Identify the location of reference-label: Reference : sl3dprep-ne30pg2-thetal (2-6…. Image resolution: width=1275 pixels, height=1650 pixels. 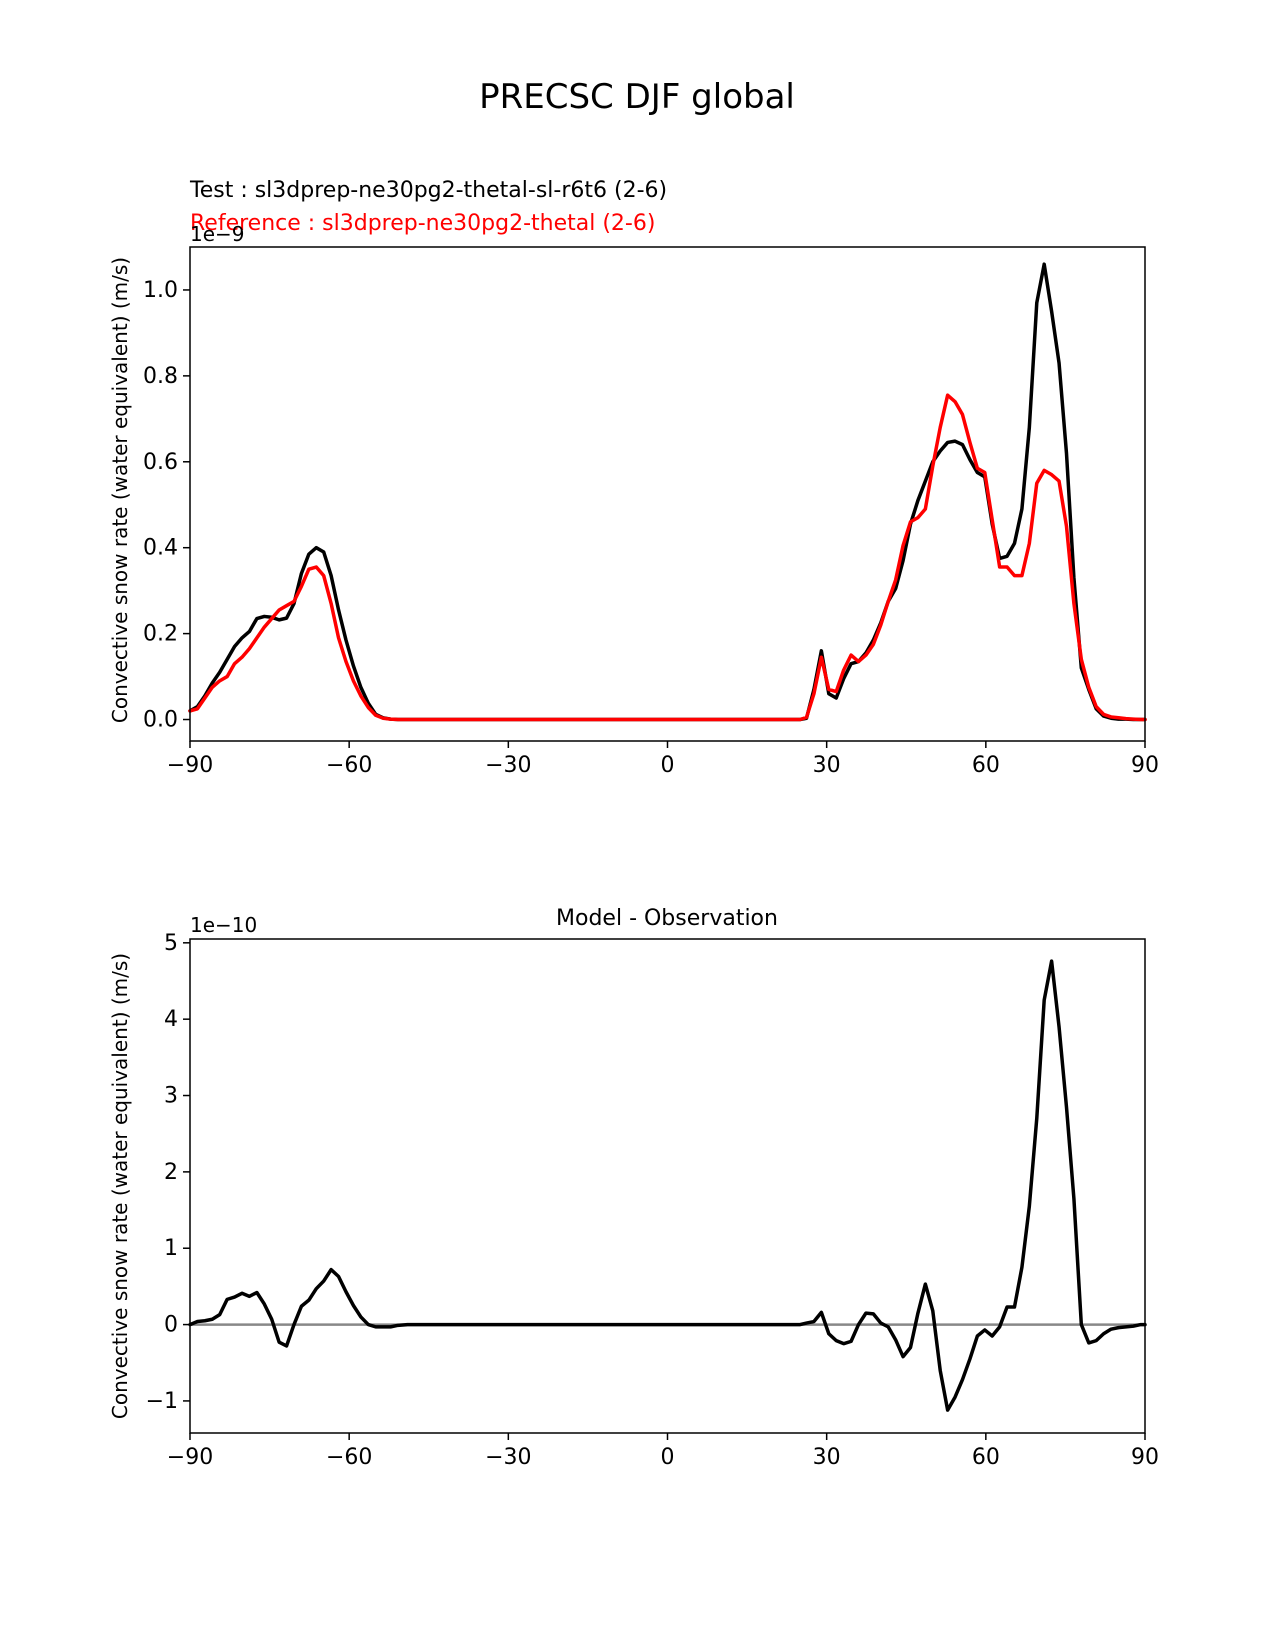
(422, 223).